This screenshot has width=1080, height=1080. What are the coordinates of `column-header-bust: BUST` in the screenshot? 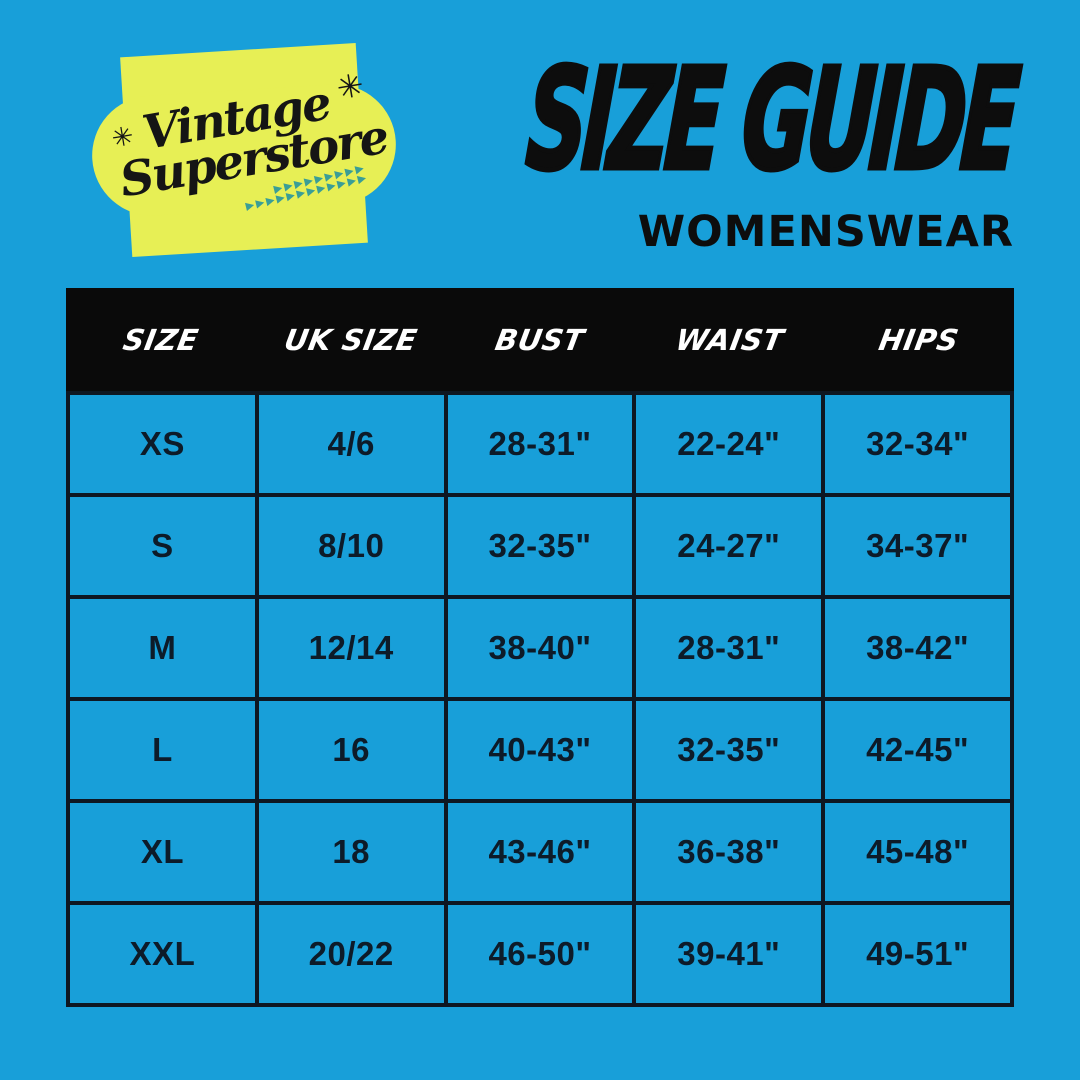 It's located at (540, 339).